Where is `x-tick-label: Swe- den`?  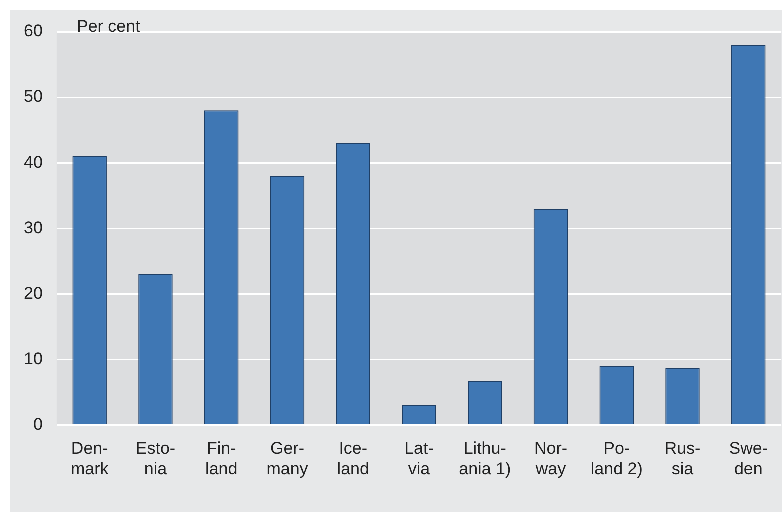
x-tick-label: Swe- den is located at coordinates (748, 458).